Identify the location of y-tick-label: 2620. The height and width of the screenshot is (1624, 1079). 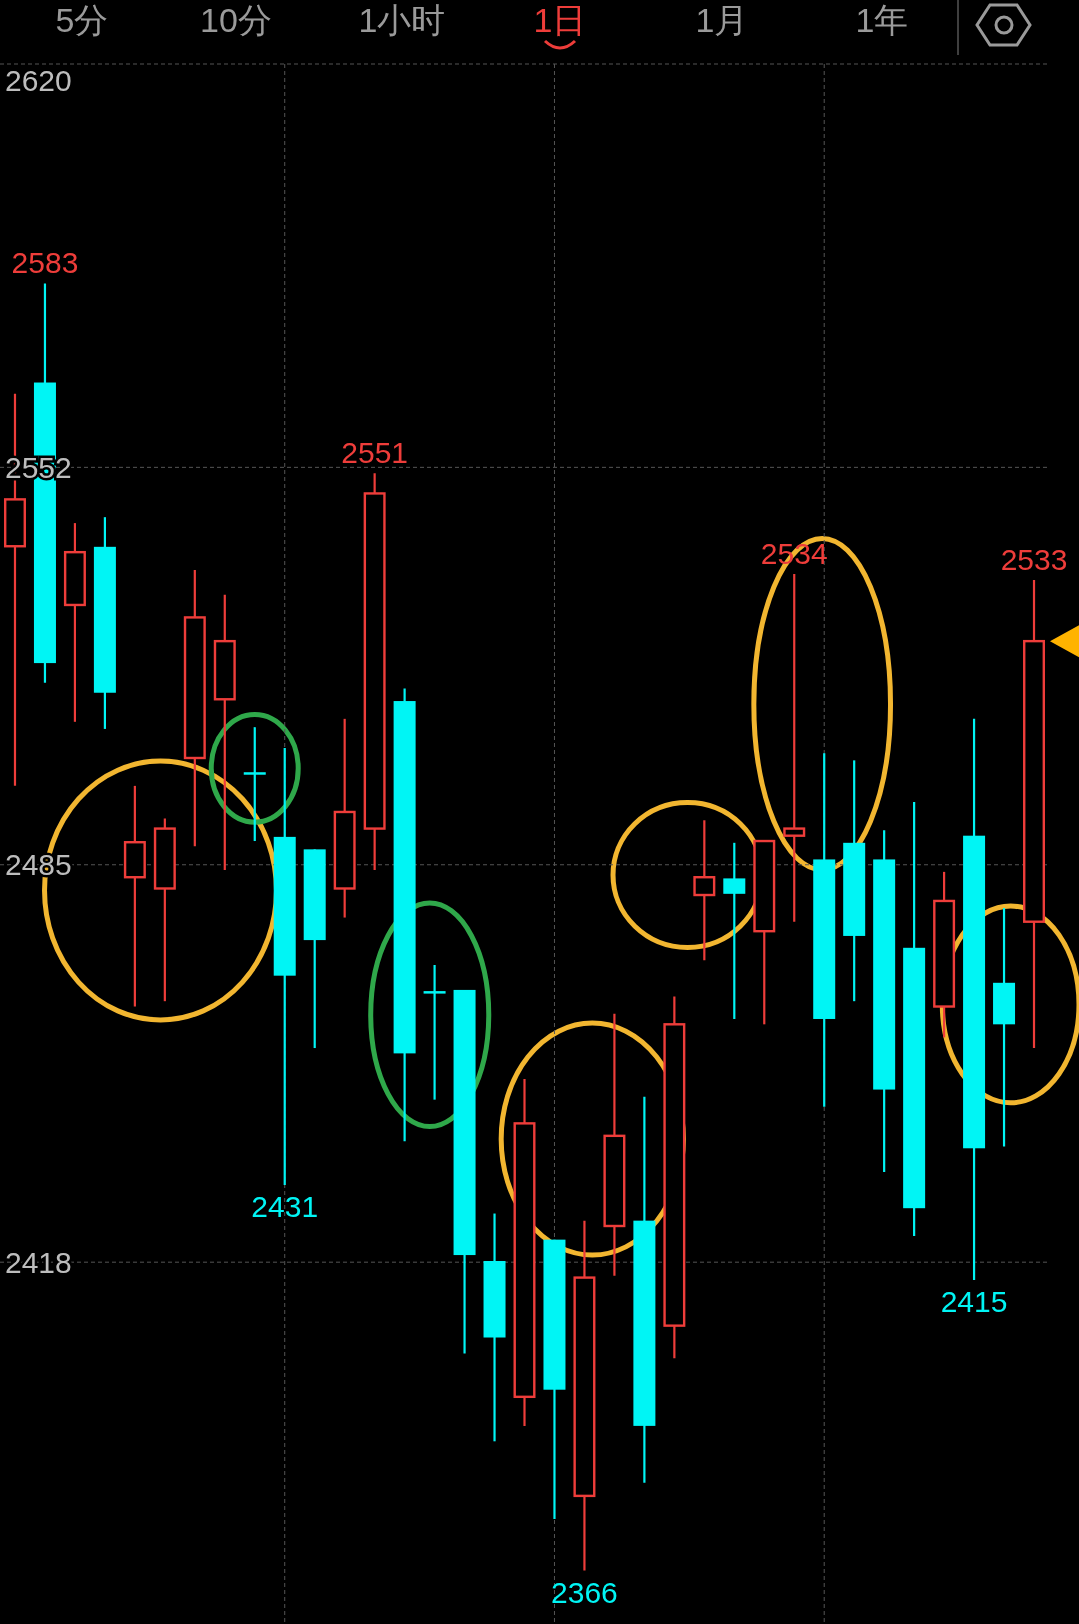
(38, 80).